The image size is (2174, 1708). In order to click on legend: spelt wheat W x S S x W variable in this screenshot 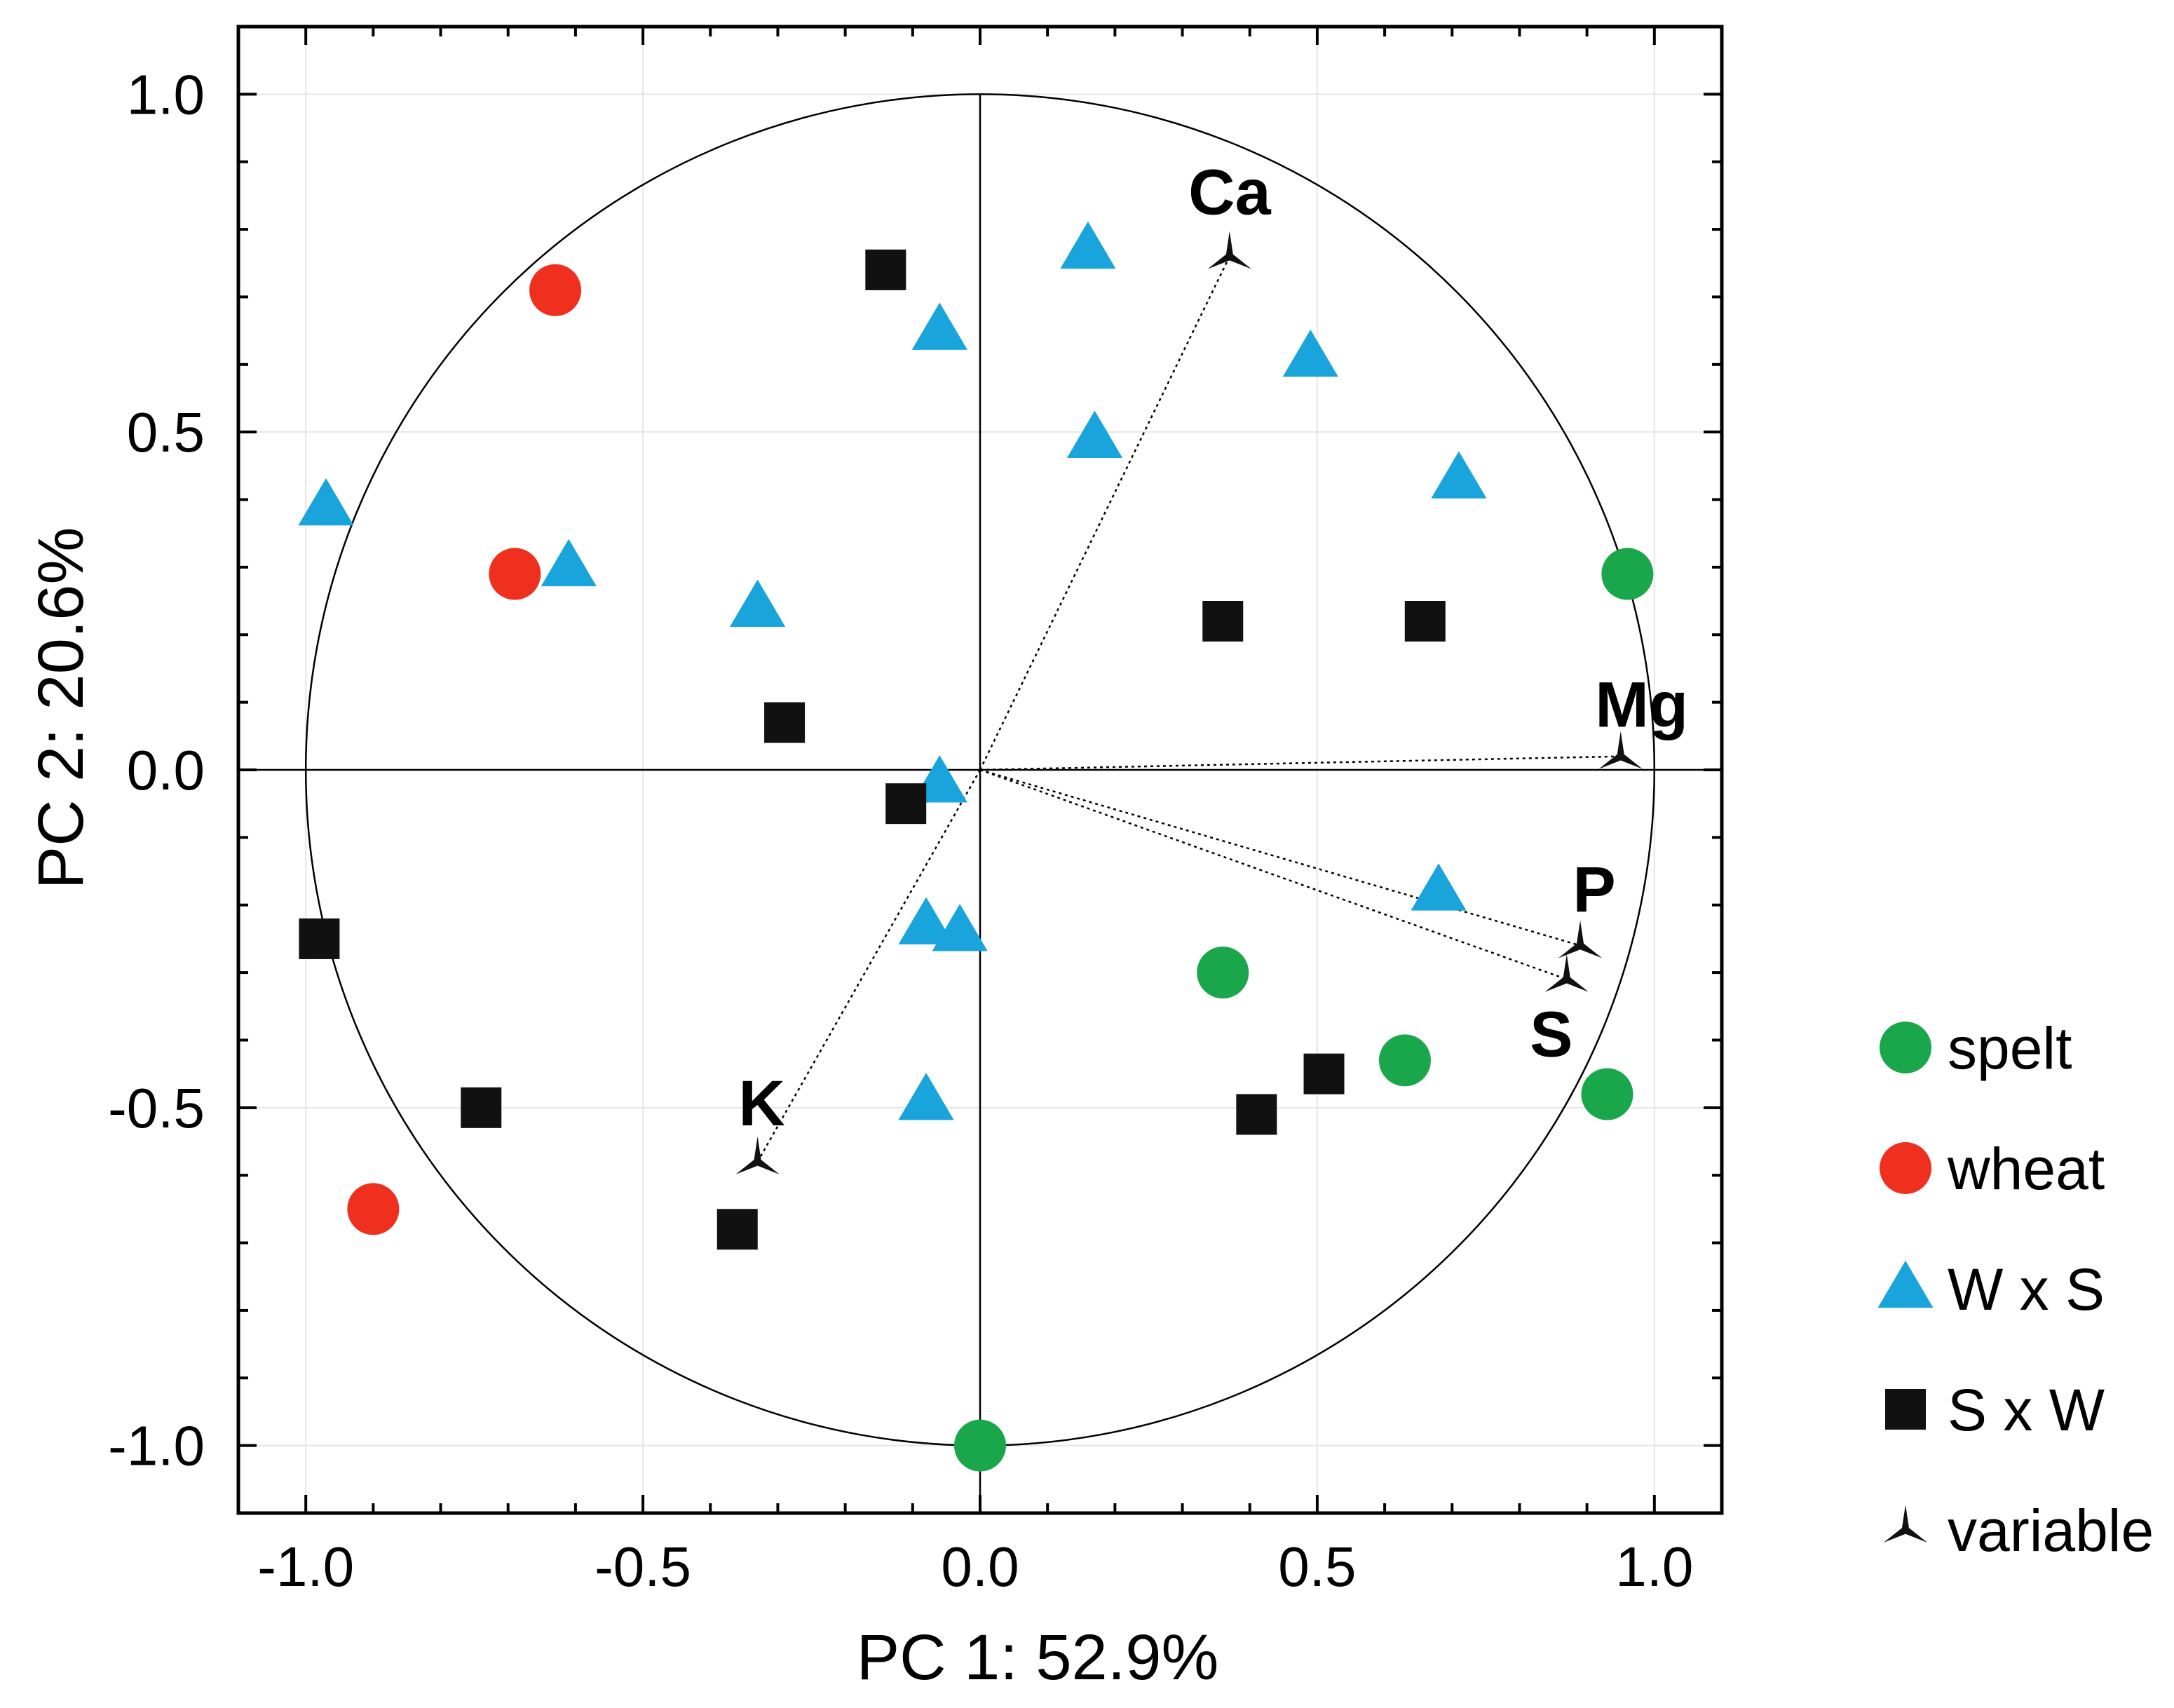, I will do `click(2015, 1290)`.